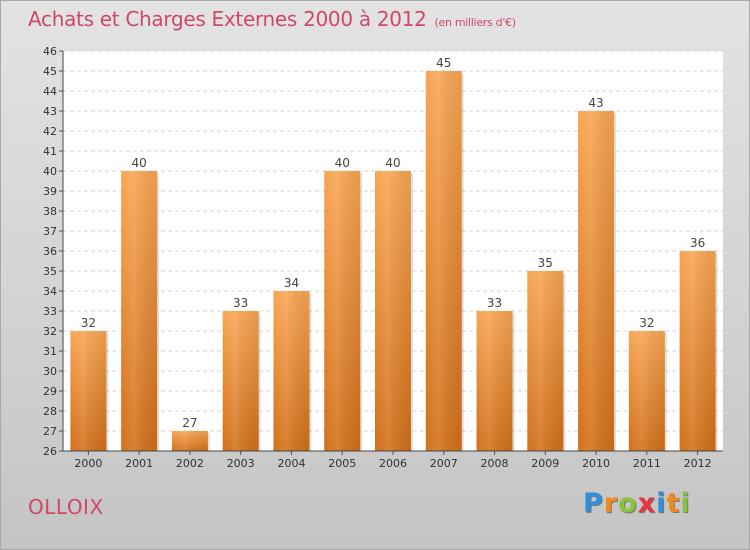 The height and width of the screenshot is (550, 750). I want to click on y-tick-label: 37, so click(50, 231).